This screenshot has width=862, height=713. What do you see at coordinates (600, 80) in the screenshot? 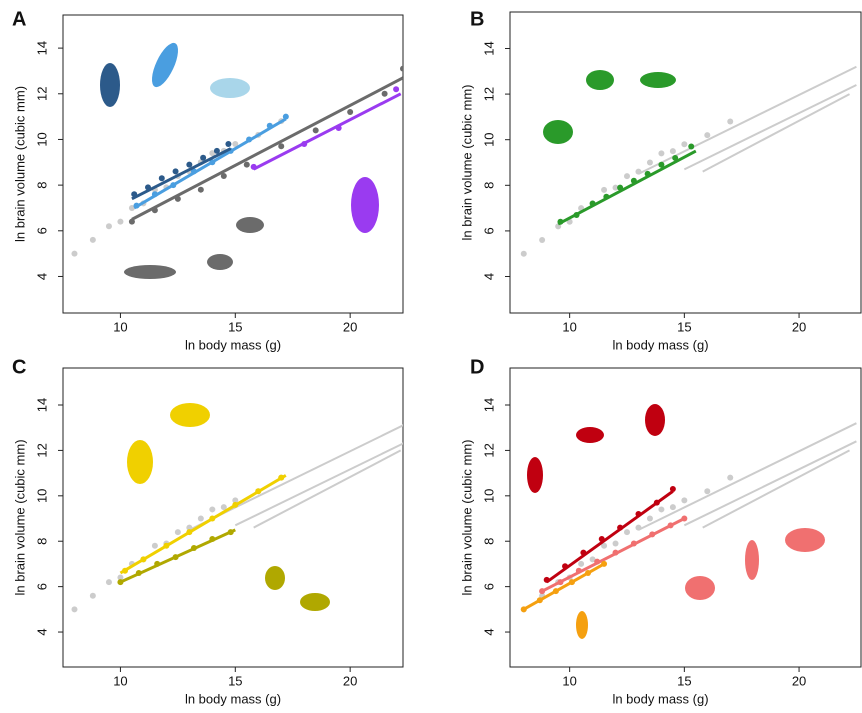
I see `crane-silhouette` at bounding box center [600, 80].